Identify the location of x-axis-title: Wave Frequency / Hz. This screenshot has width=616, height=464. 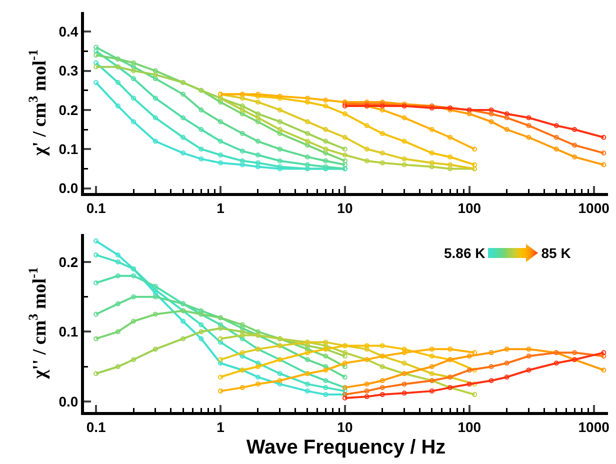
(346, 447).